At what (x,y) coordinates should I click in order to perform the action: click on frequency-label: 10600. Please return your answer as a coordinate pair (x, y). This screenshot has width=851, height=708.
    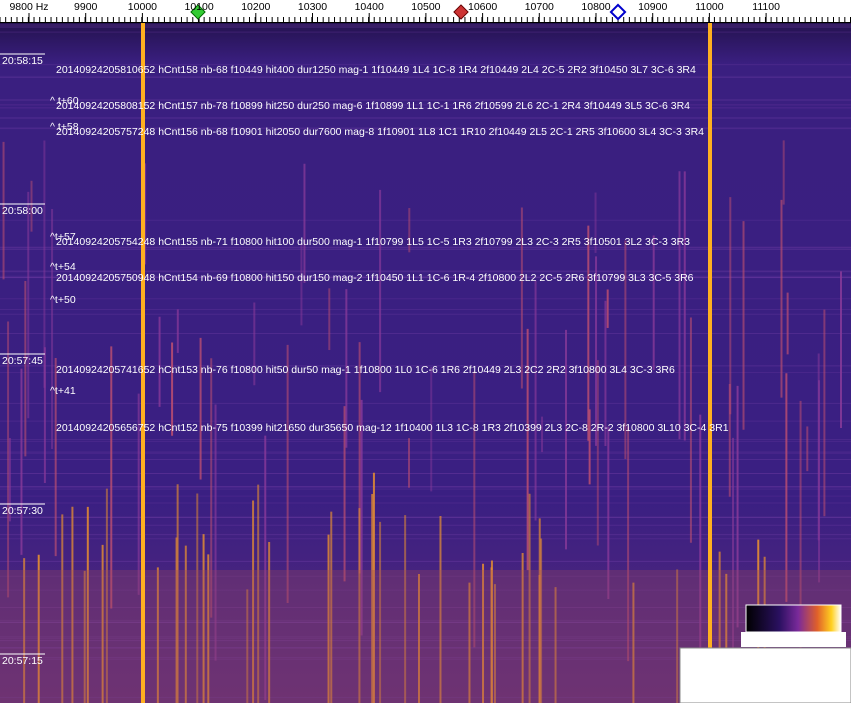
    Looking at the image, I should click on (482, 7).